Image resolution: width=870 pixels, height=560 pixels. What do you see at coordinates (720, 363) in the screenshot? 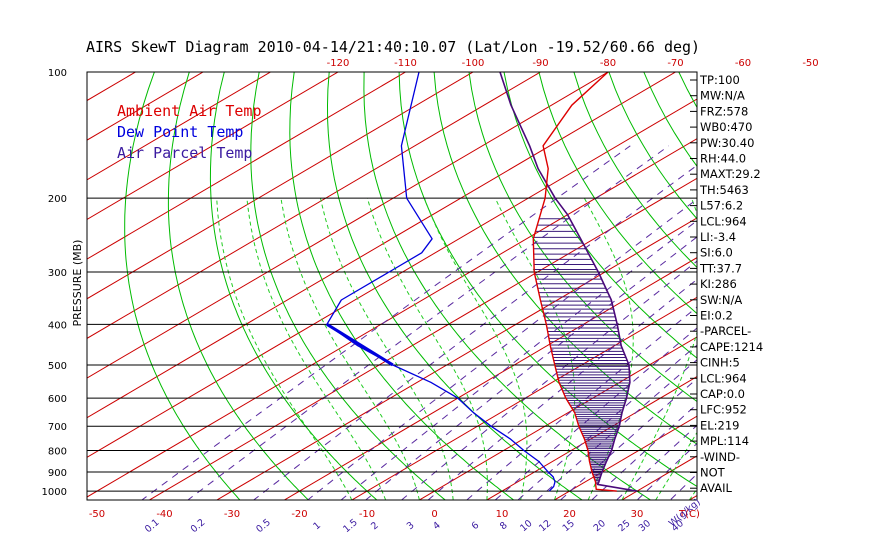
I see `index-item: CINH:5` at bounding box center [720, 363].